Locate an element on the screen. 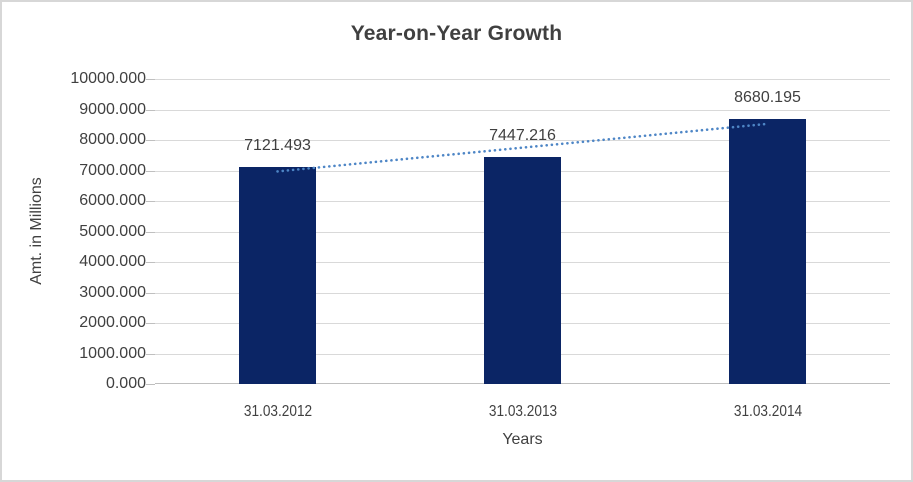  y-axis-tick-label: 7000.000 is located at coordinates (112, 170).